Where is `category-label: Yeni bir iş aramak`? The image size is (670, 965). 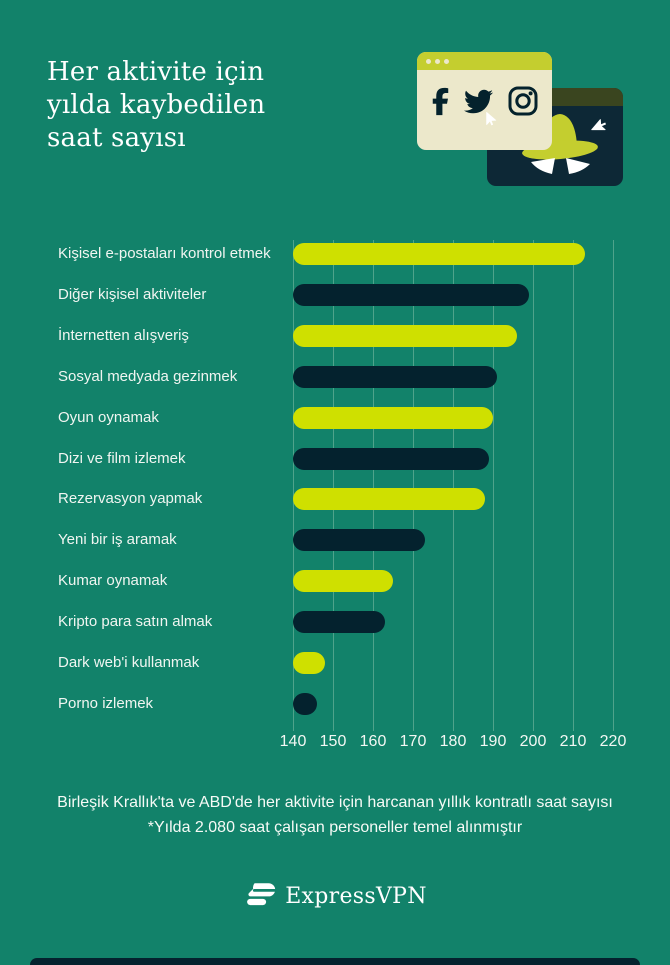 category-label: Yeni bir iş aramak is located at coordinates (117, 540).